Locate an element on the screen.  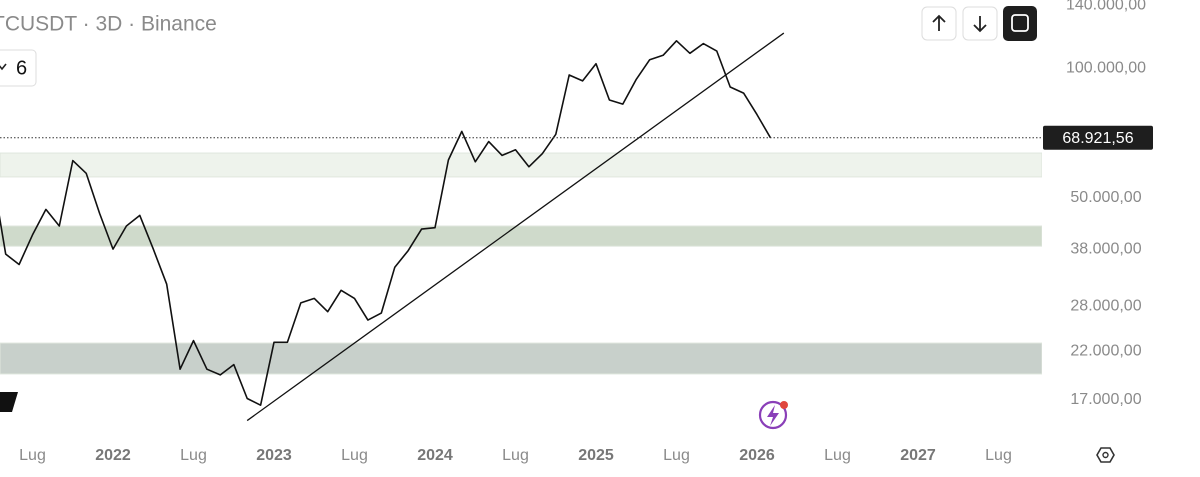
arrow-up-icon is located at coordinates (939, 22).